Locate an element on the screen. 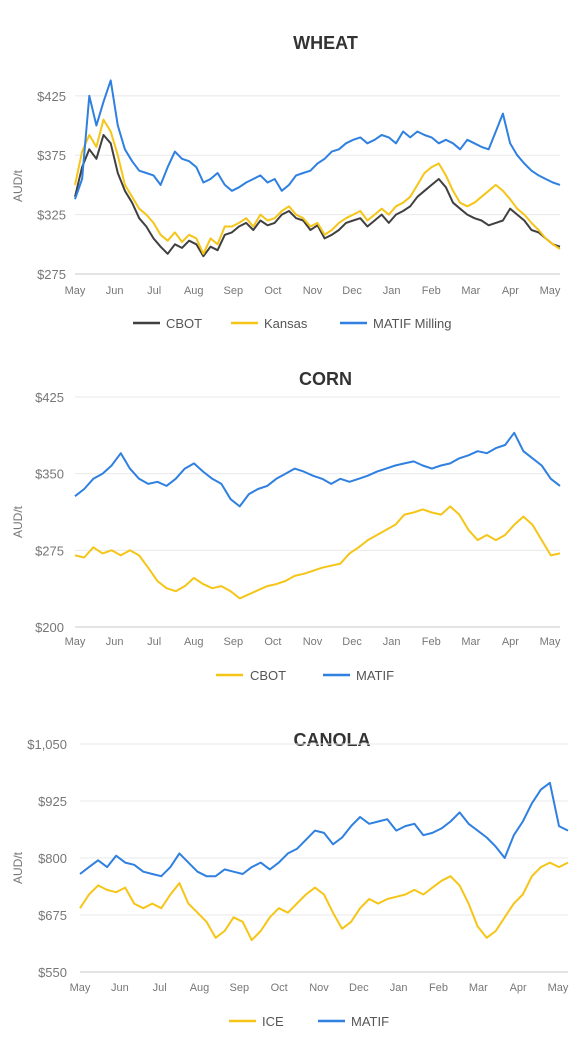 Image resolution: width=587 pixels, height=1038 pixels. y-tick-label: $350 is located at coordinates (49, 474).